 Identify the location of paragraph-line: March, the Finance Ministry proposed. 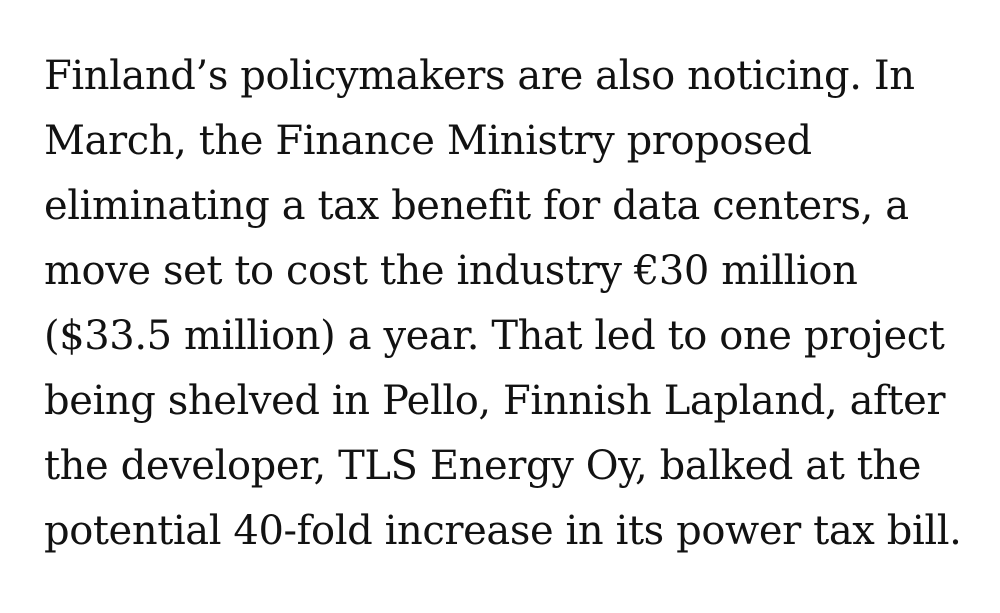
(428, 141).